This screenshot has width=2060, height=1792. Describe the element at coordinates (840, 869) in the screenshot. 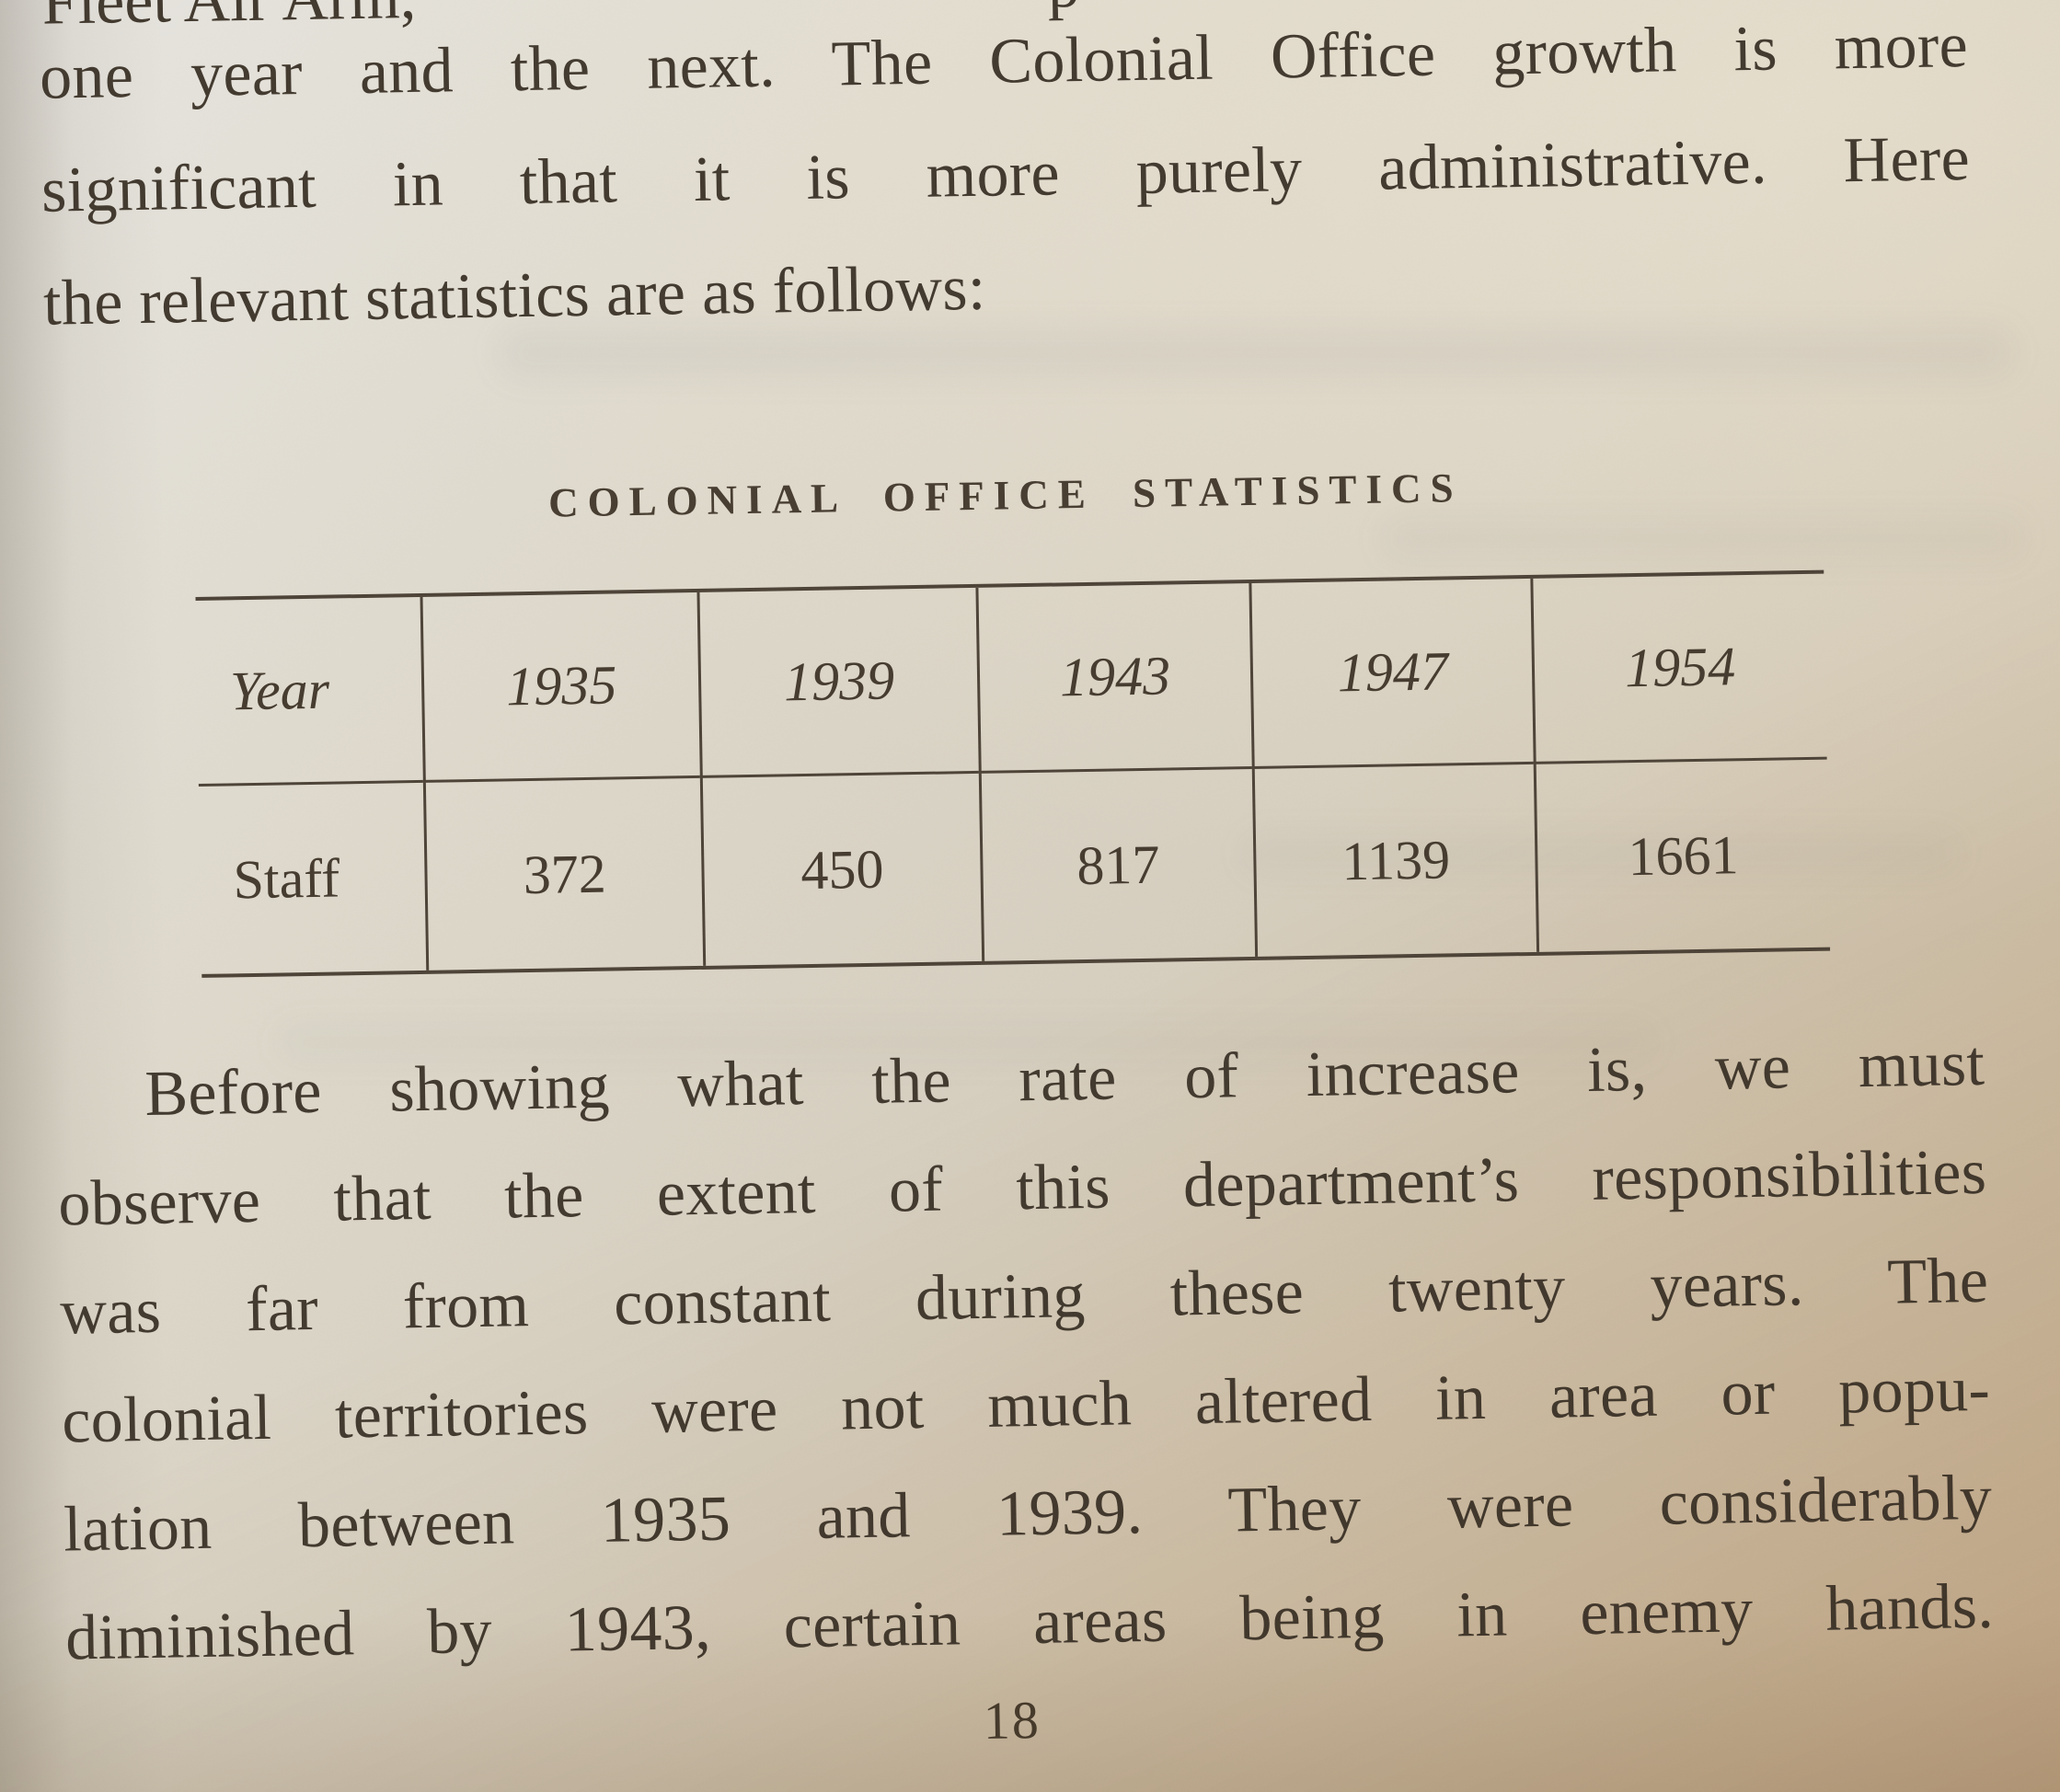

I see `table-staff-1939: 450` at that location.